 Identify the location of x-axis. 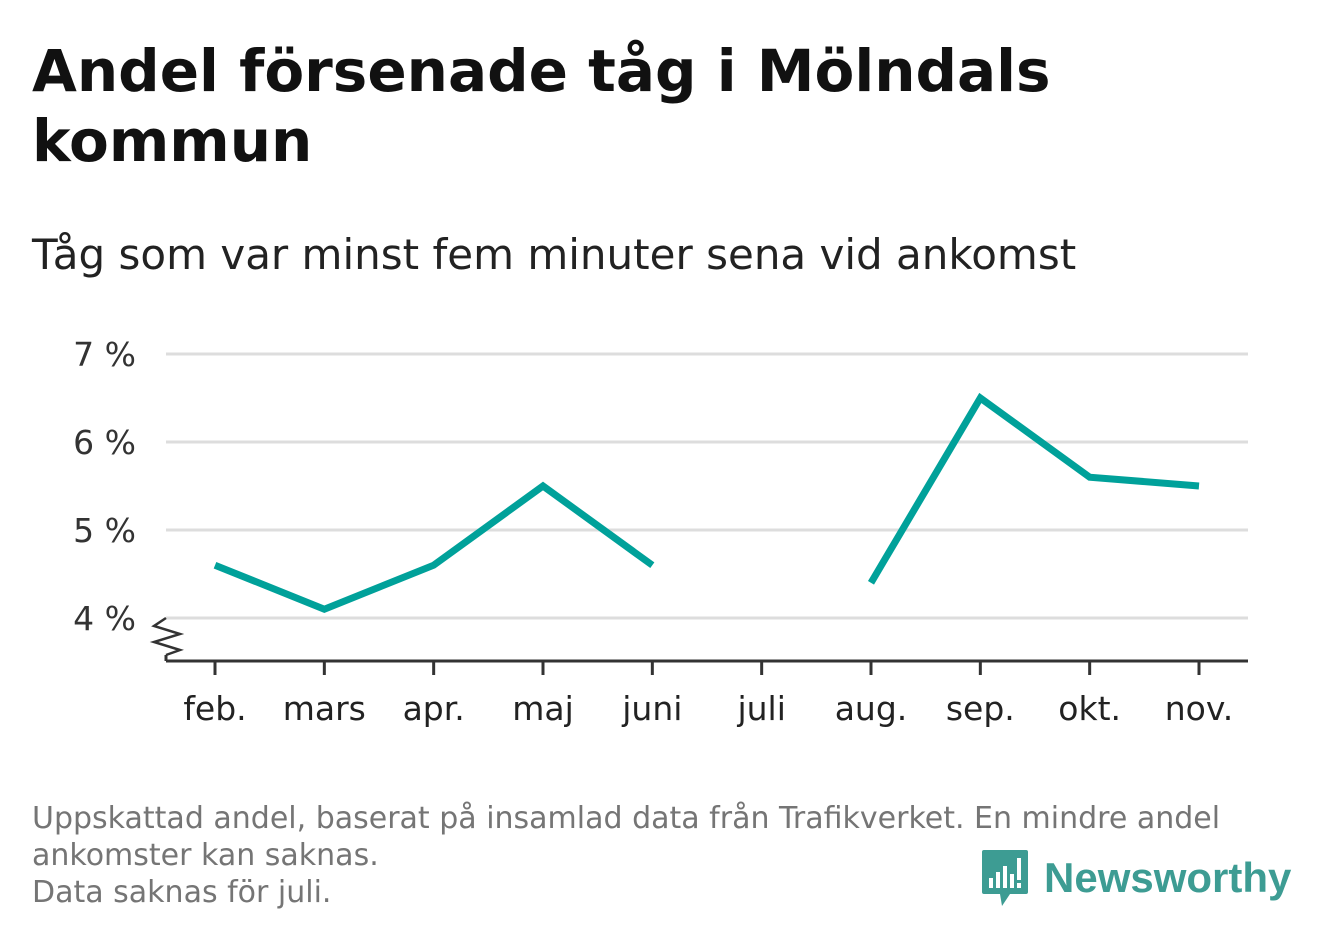
(698, 645).